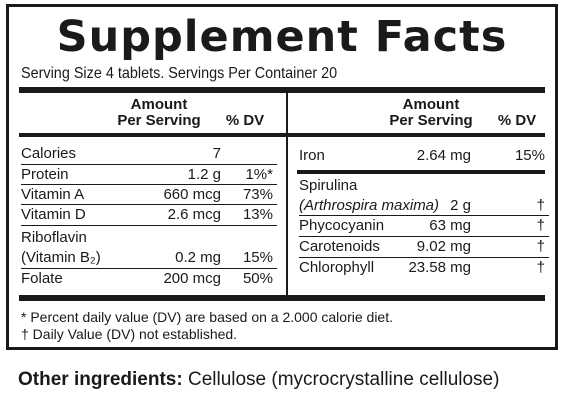 The width and height of the screenshot is (574, 402). I want to click on row-name-line2: (Vitamin B₂), so click(61, 257).